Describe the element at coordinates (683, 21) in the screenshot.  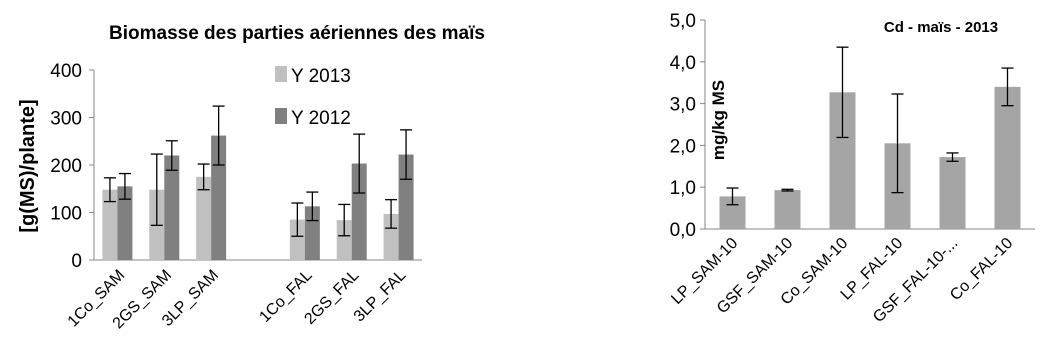
I see `y-tick-label: 5,0` at that location.